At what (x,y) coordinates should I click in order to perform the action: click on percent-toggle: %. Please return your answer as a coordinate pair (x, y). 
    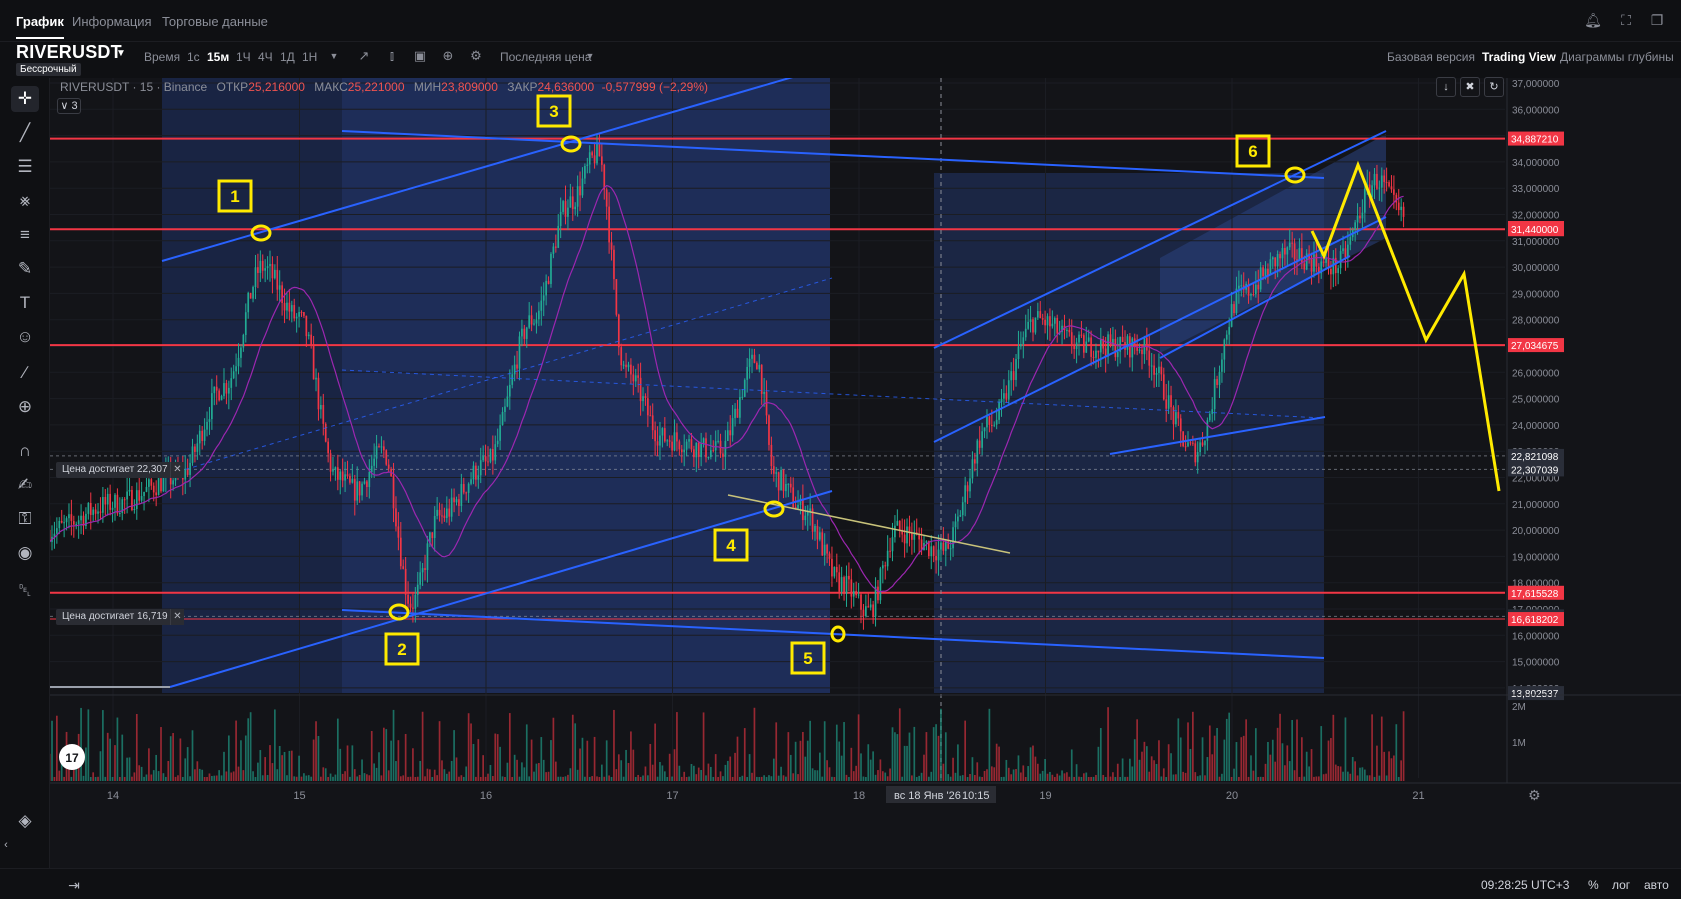
    Looking at the image, I should click on (1593, 885).